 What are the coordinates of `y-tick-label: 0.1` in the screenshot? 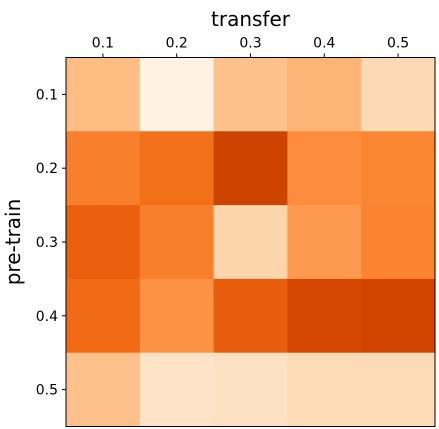 It's located at (47, 95).